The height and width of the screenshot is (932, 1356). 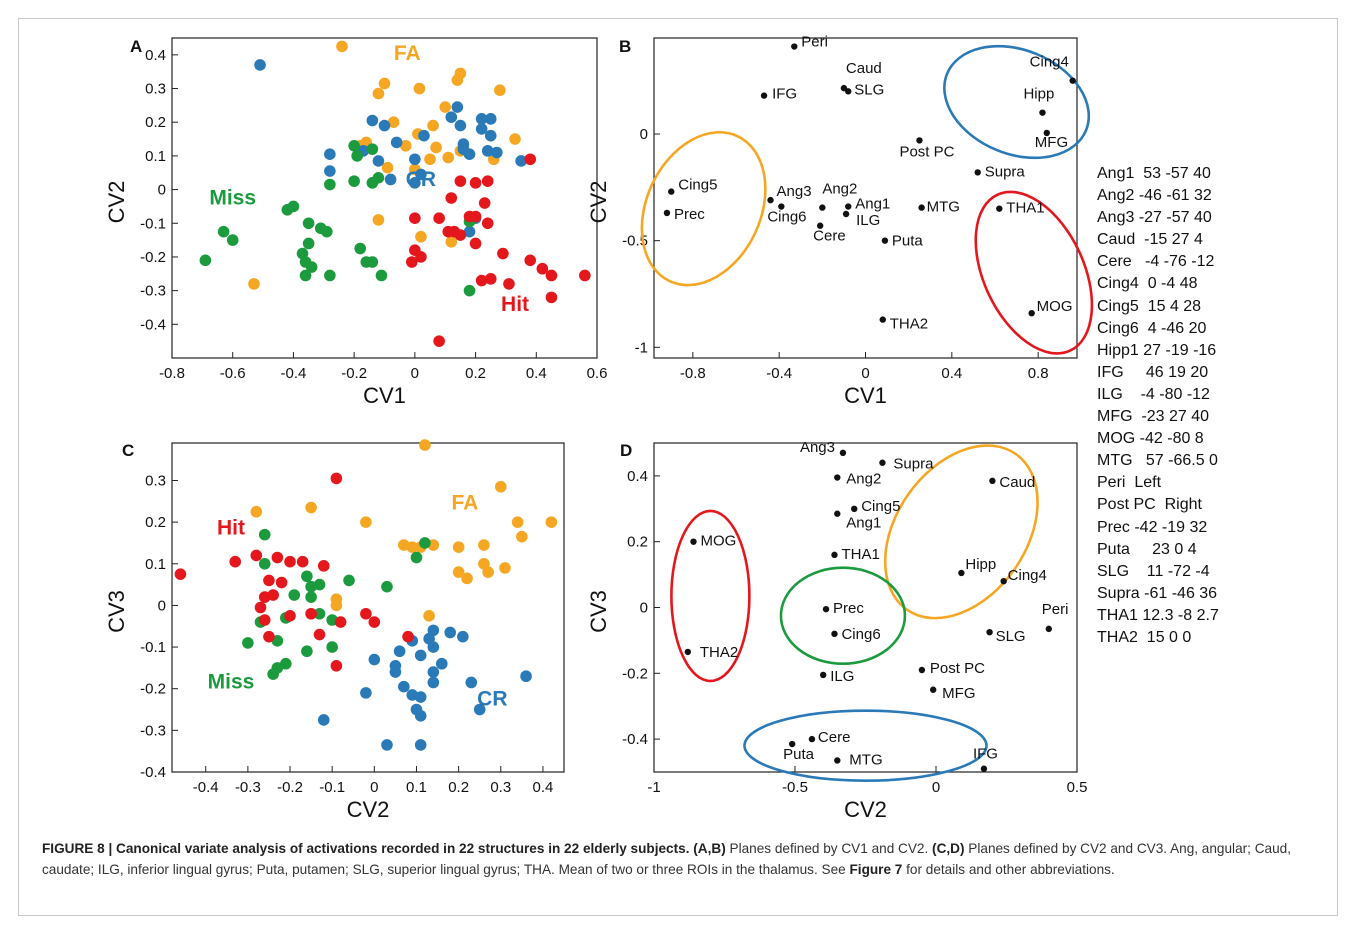 What do you see at coordinates (644, 608) in the screenshot?
I see `y-tick-label: 0` at bounding box center [644, 608].